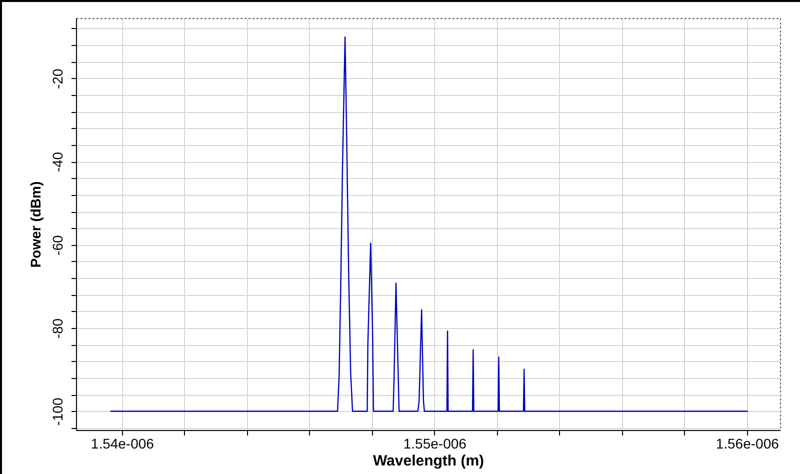 This screenshot has height=474, width=800. What do you see at coordinates (58, 162) in the screenshot?
I see `y-tick-label: -40` at bounding box center [58, 162].